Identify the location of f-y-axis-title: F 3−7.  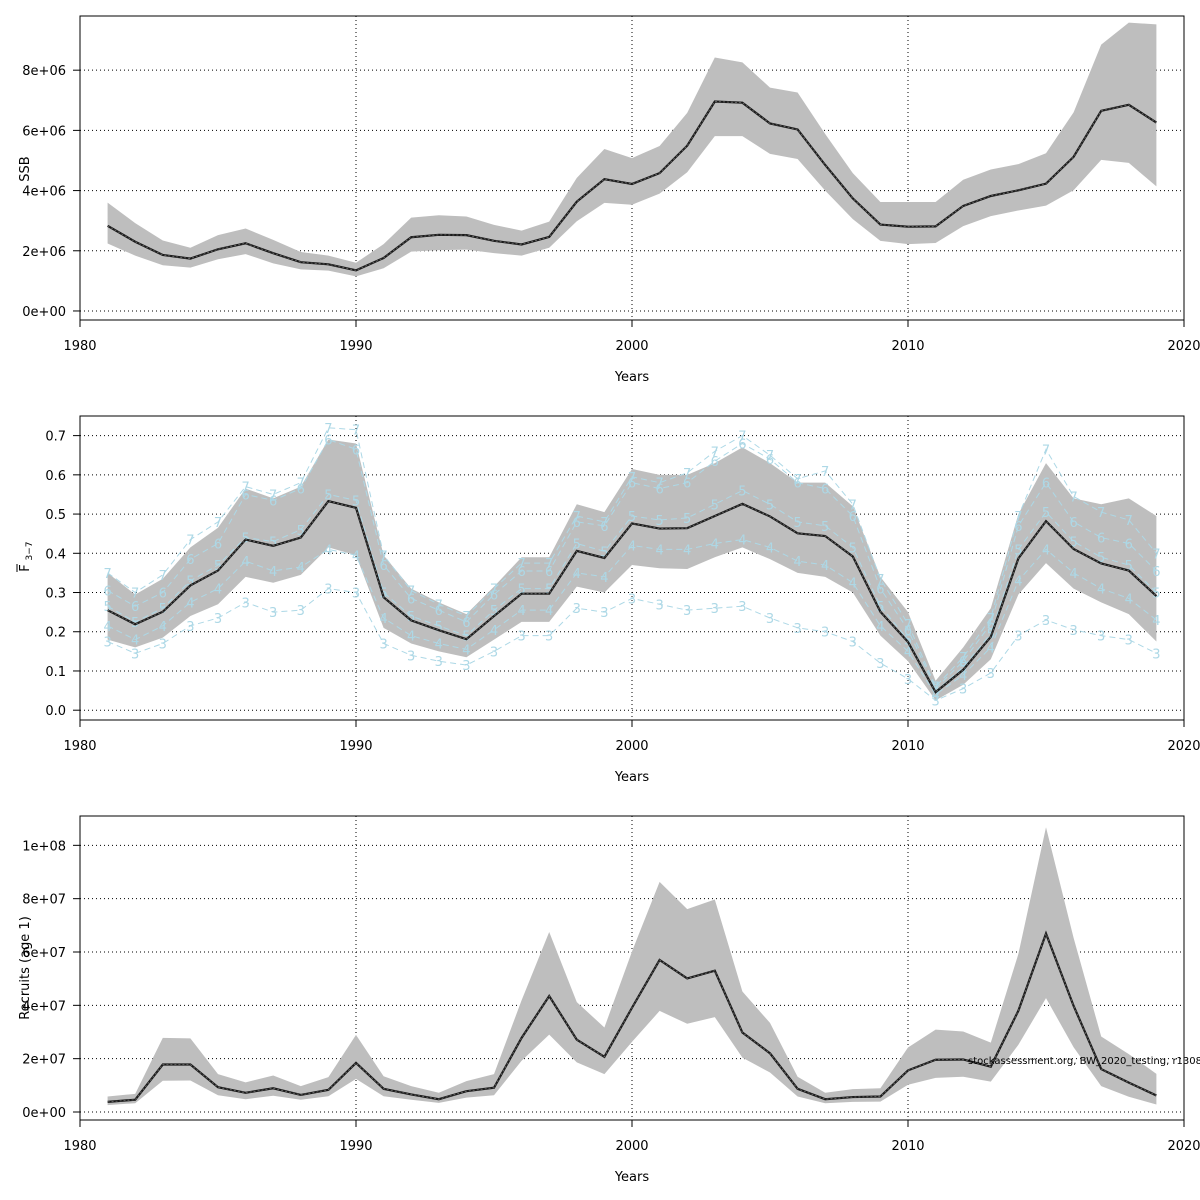
(25, 557).